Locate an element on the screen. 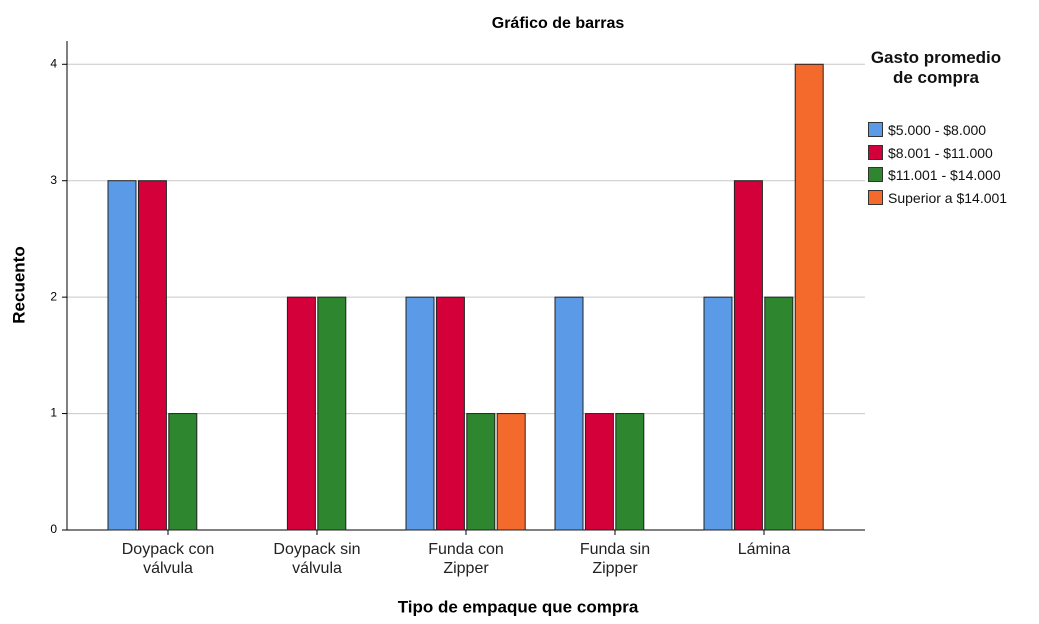 The image size is (1039, 624). x-tick-label: Lámina is located at coordinates (764, 549).